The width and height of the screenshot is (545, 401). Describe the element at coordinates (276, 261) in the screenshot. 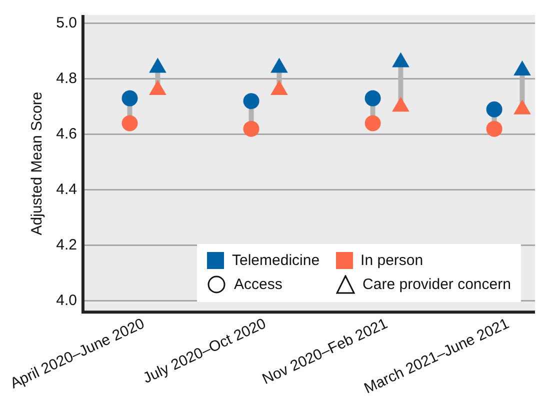

I see `legend-label: Telemedicine` at that location.